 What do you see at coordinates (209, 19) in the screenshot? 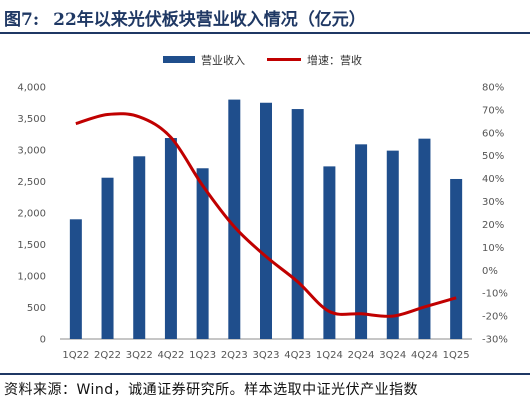
I see `figure-title: 22年以来光伏板块营业收入情况（亿元）` at bounding box center [209, 19].